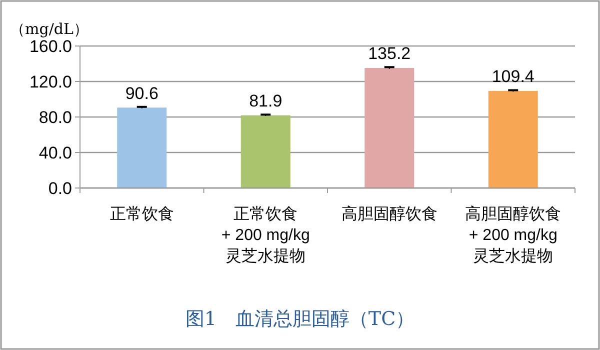 The height and width of the screenshot is (350, 600). I want to click on y-tick-label: 160.0, so click(50, 46).